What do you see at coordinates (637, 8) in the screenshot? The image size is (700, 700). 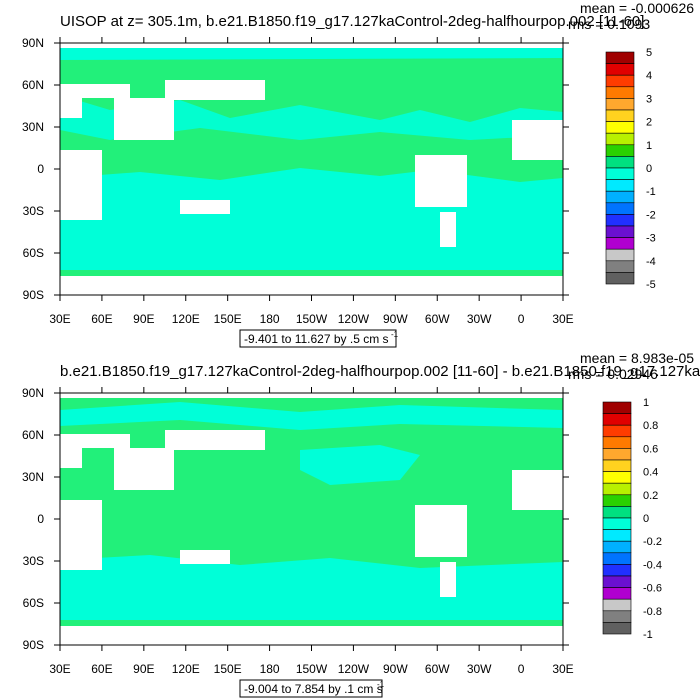 I see `top-mean-stat: mean = -0.000626` at bounding box center [637, 8].